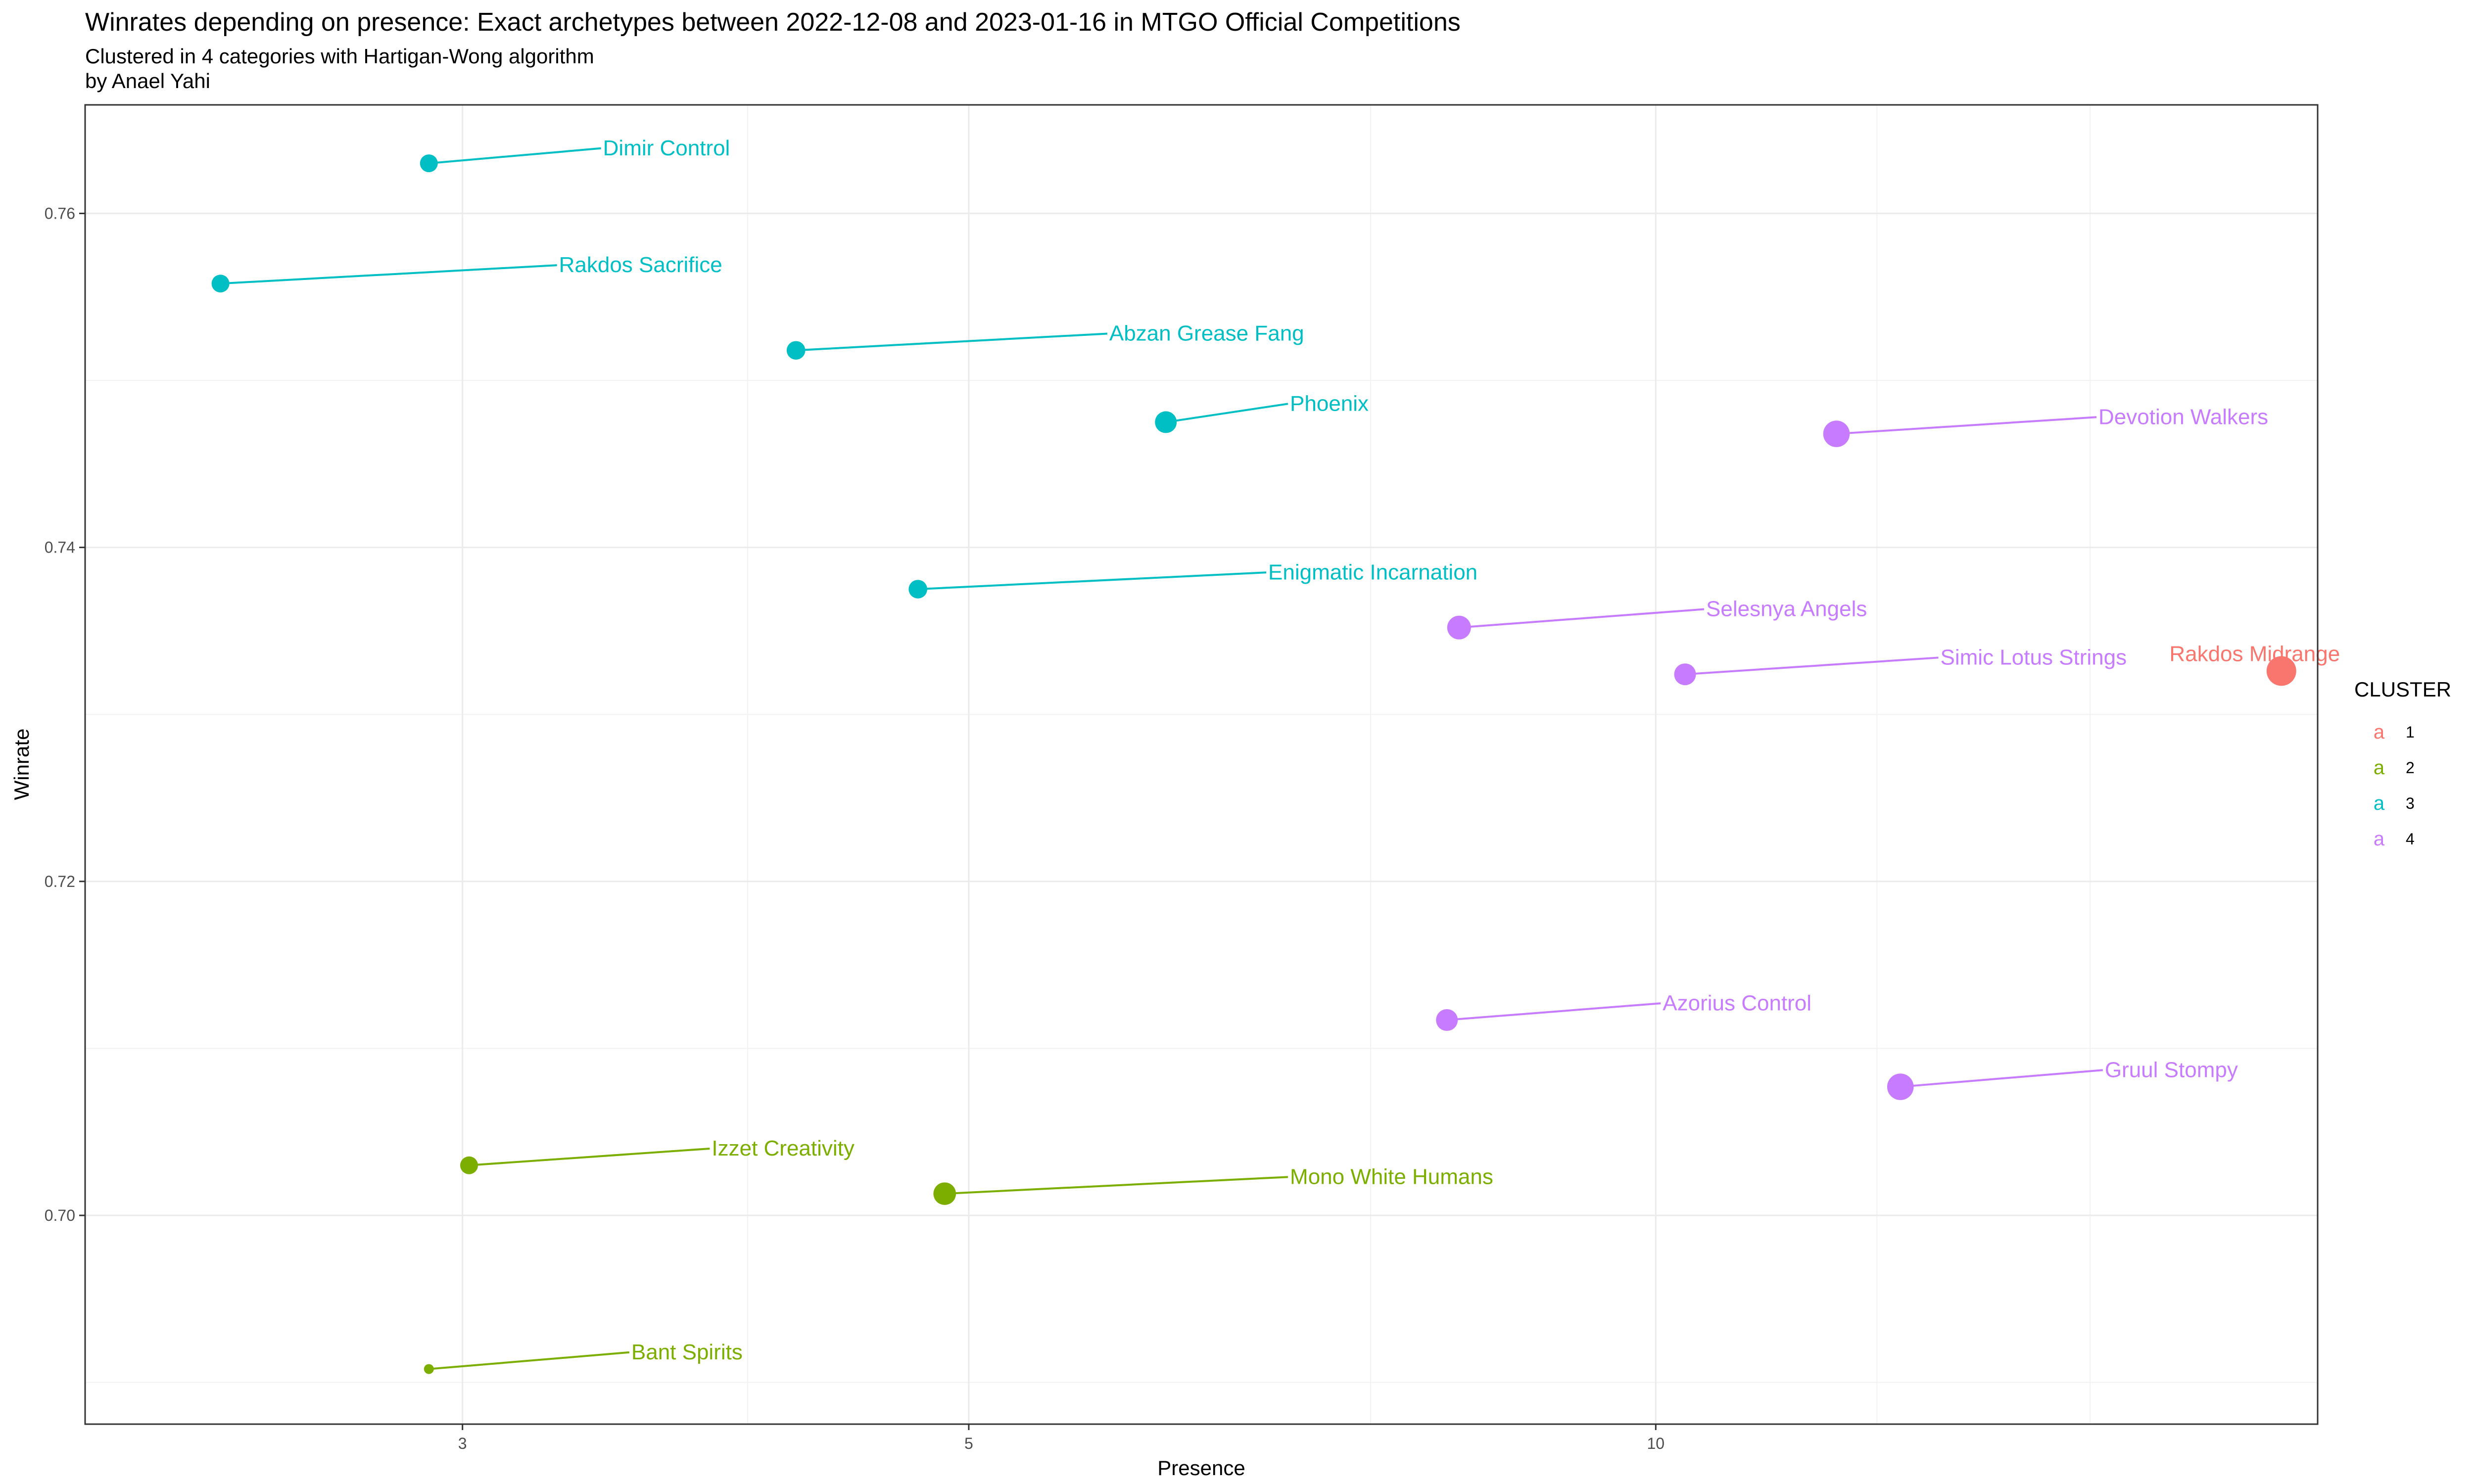 This screenshot has width=2474, height=1484. What do you see at coordinates (2034, 657) in the screenshot?
I see `point-label: Simic Lotus Strings` at bounding box center [2034, 657].